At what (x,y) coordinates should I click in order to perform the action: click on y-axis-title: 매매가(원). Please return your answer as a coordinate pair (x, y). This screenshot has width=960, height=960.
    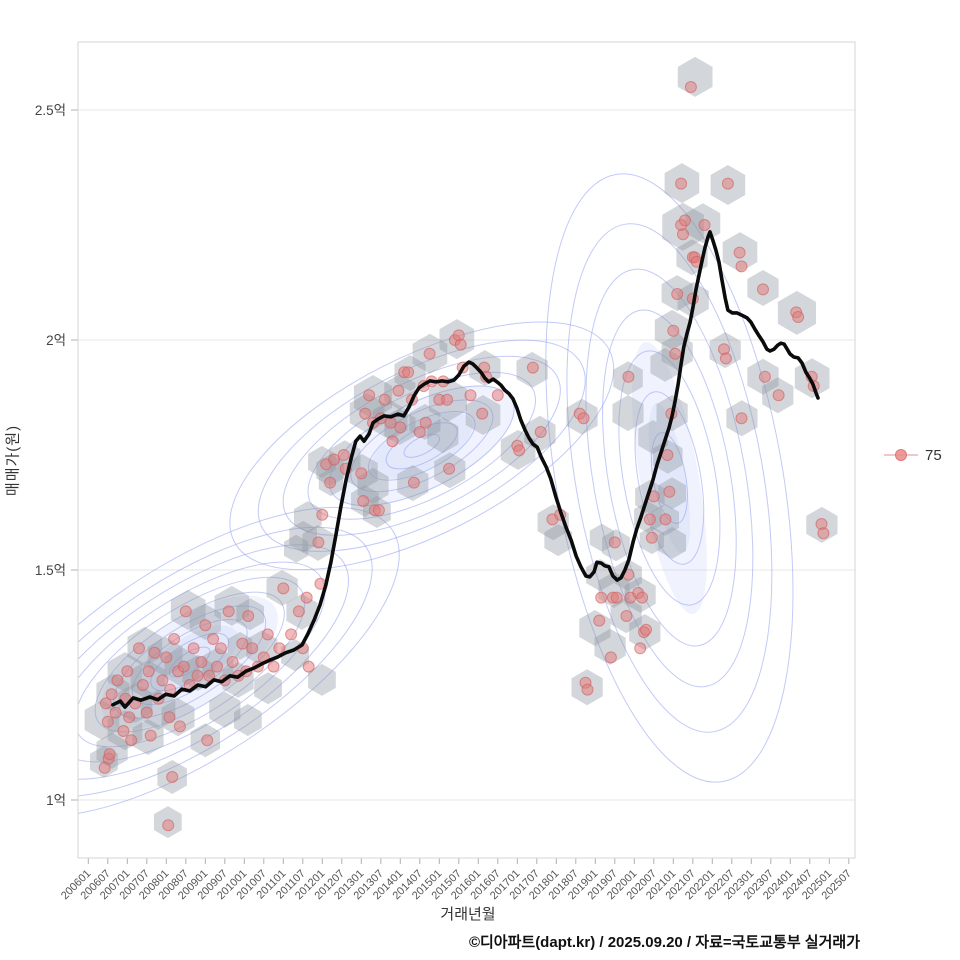
    Looking at the image, I should click on (13, 460).